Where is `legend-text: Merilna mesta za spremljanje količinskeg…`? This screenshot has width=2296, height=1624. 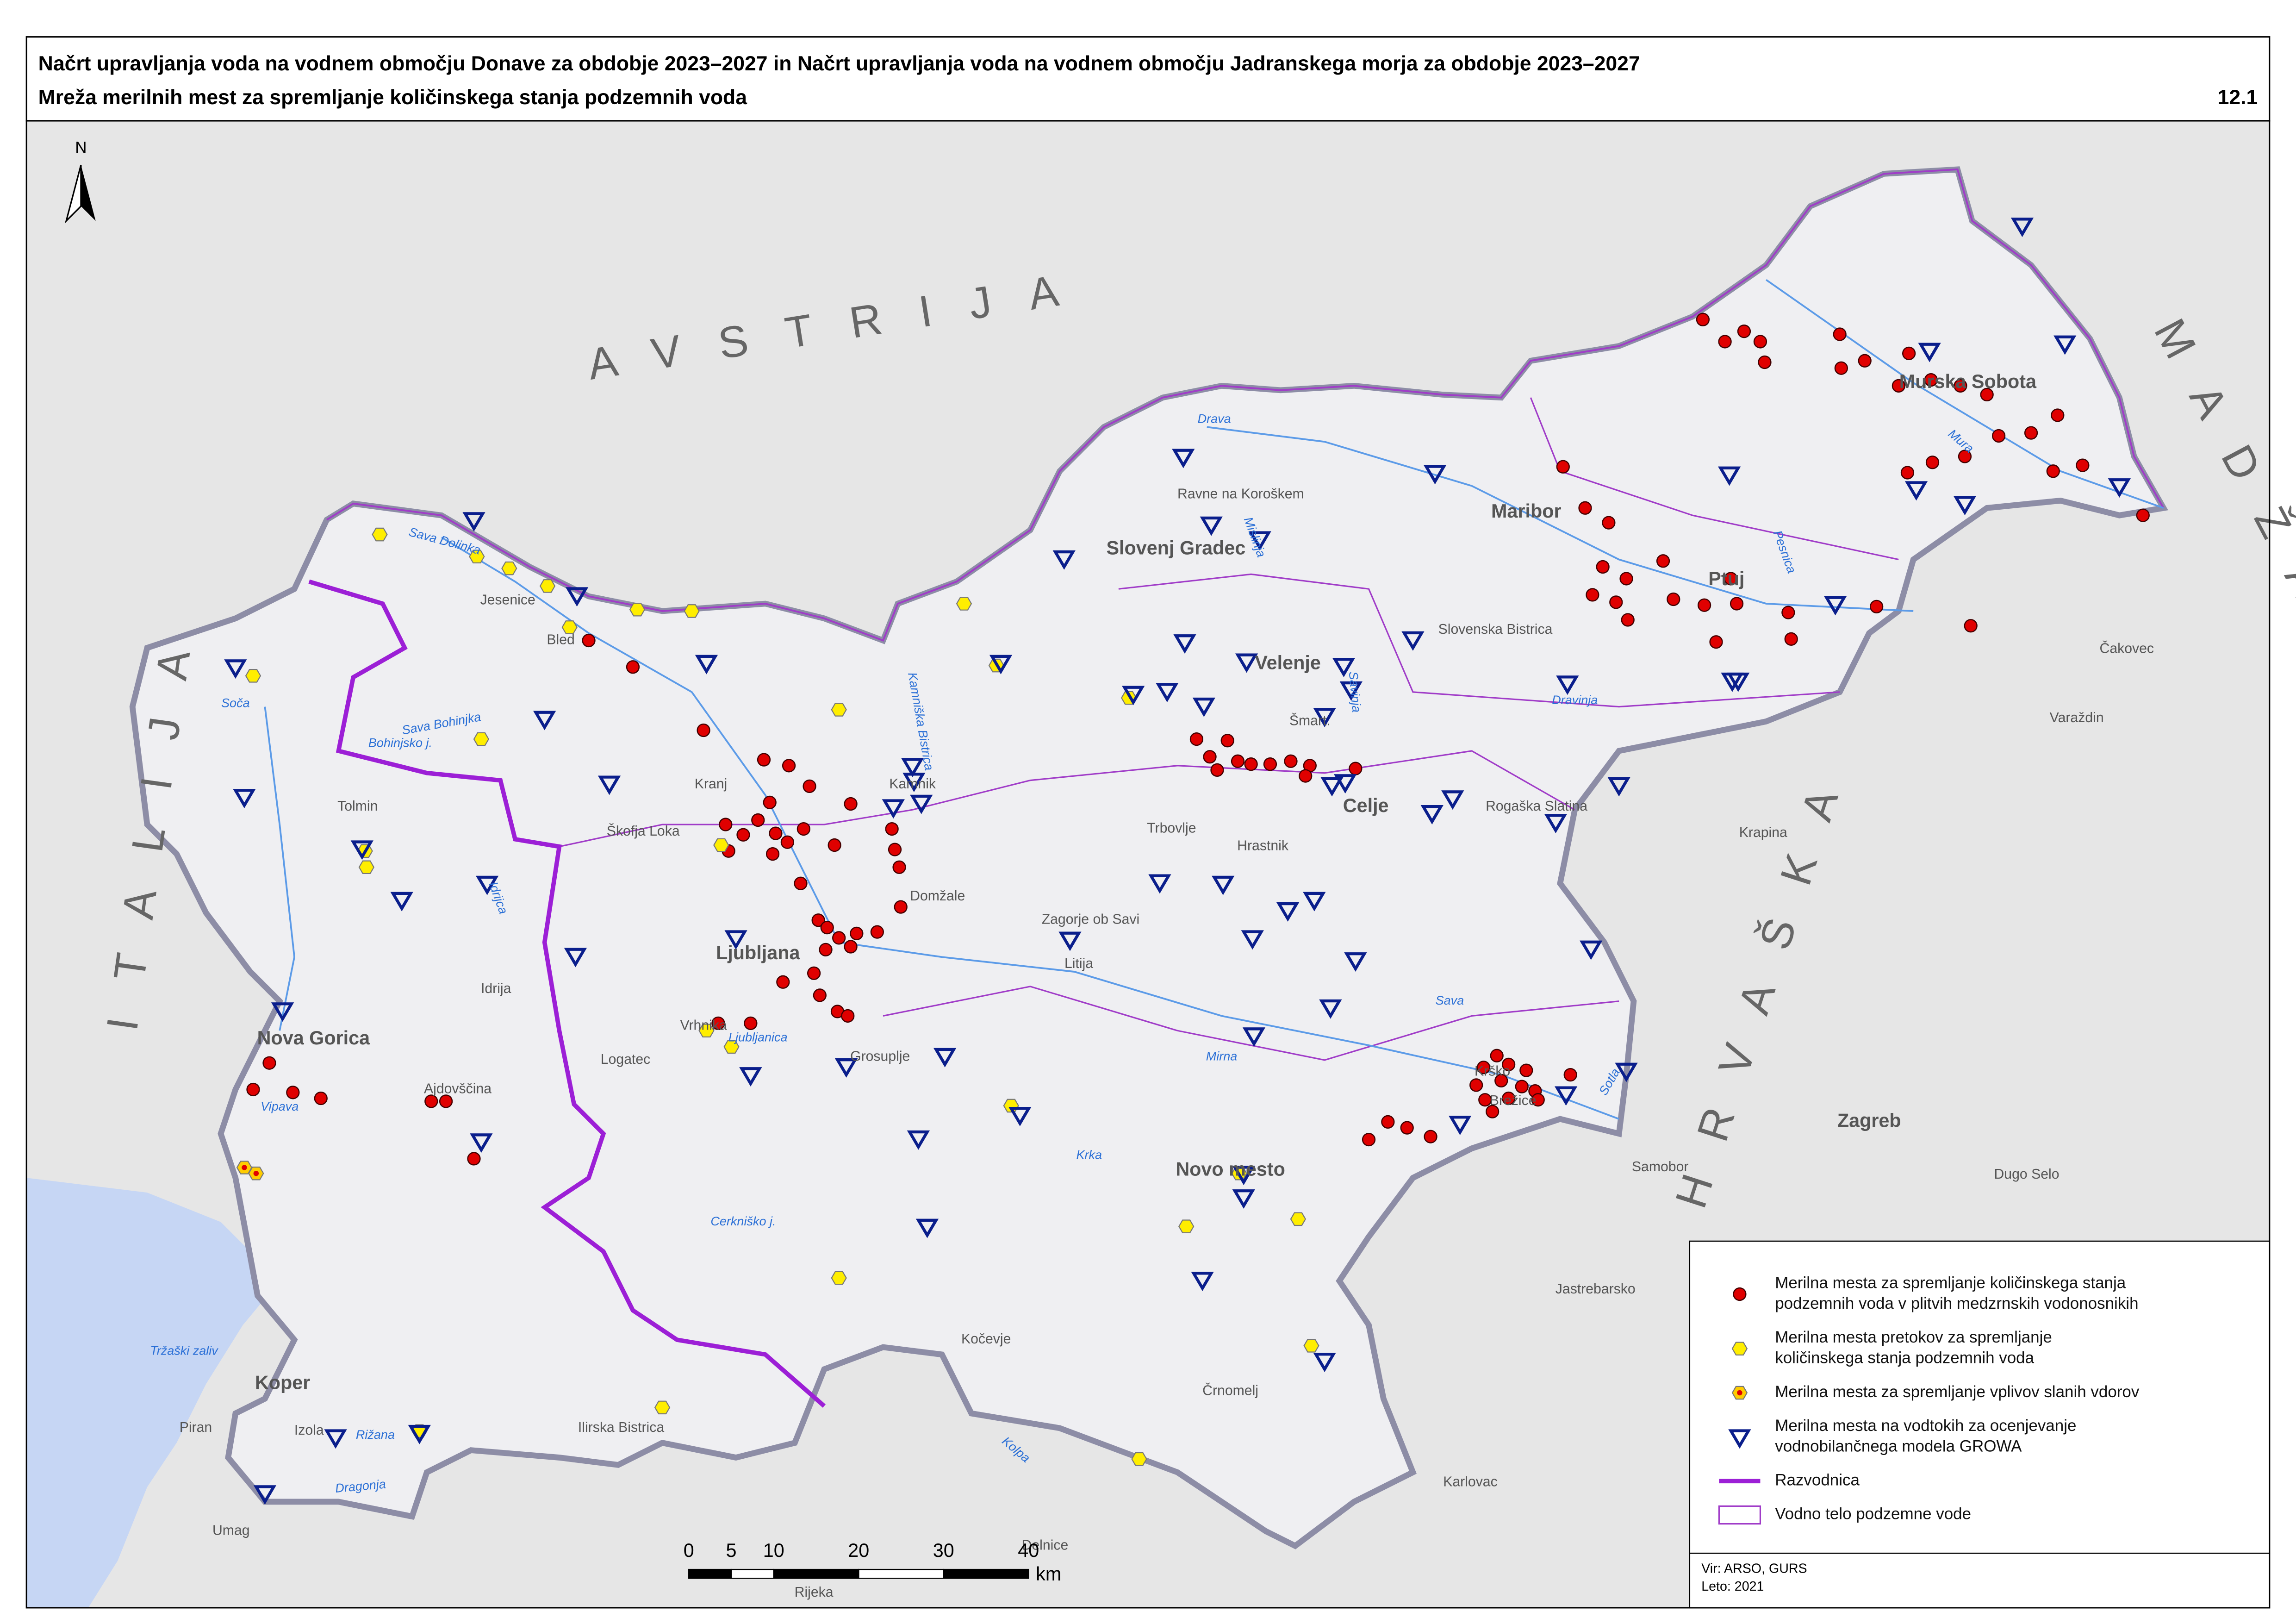 legend-text: Merilna mesta za spremljanje količinskeg… is located at coordinates (1950, 1283).